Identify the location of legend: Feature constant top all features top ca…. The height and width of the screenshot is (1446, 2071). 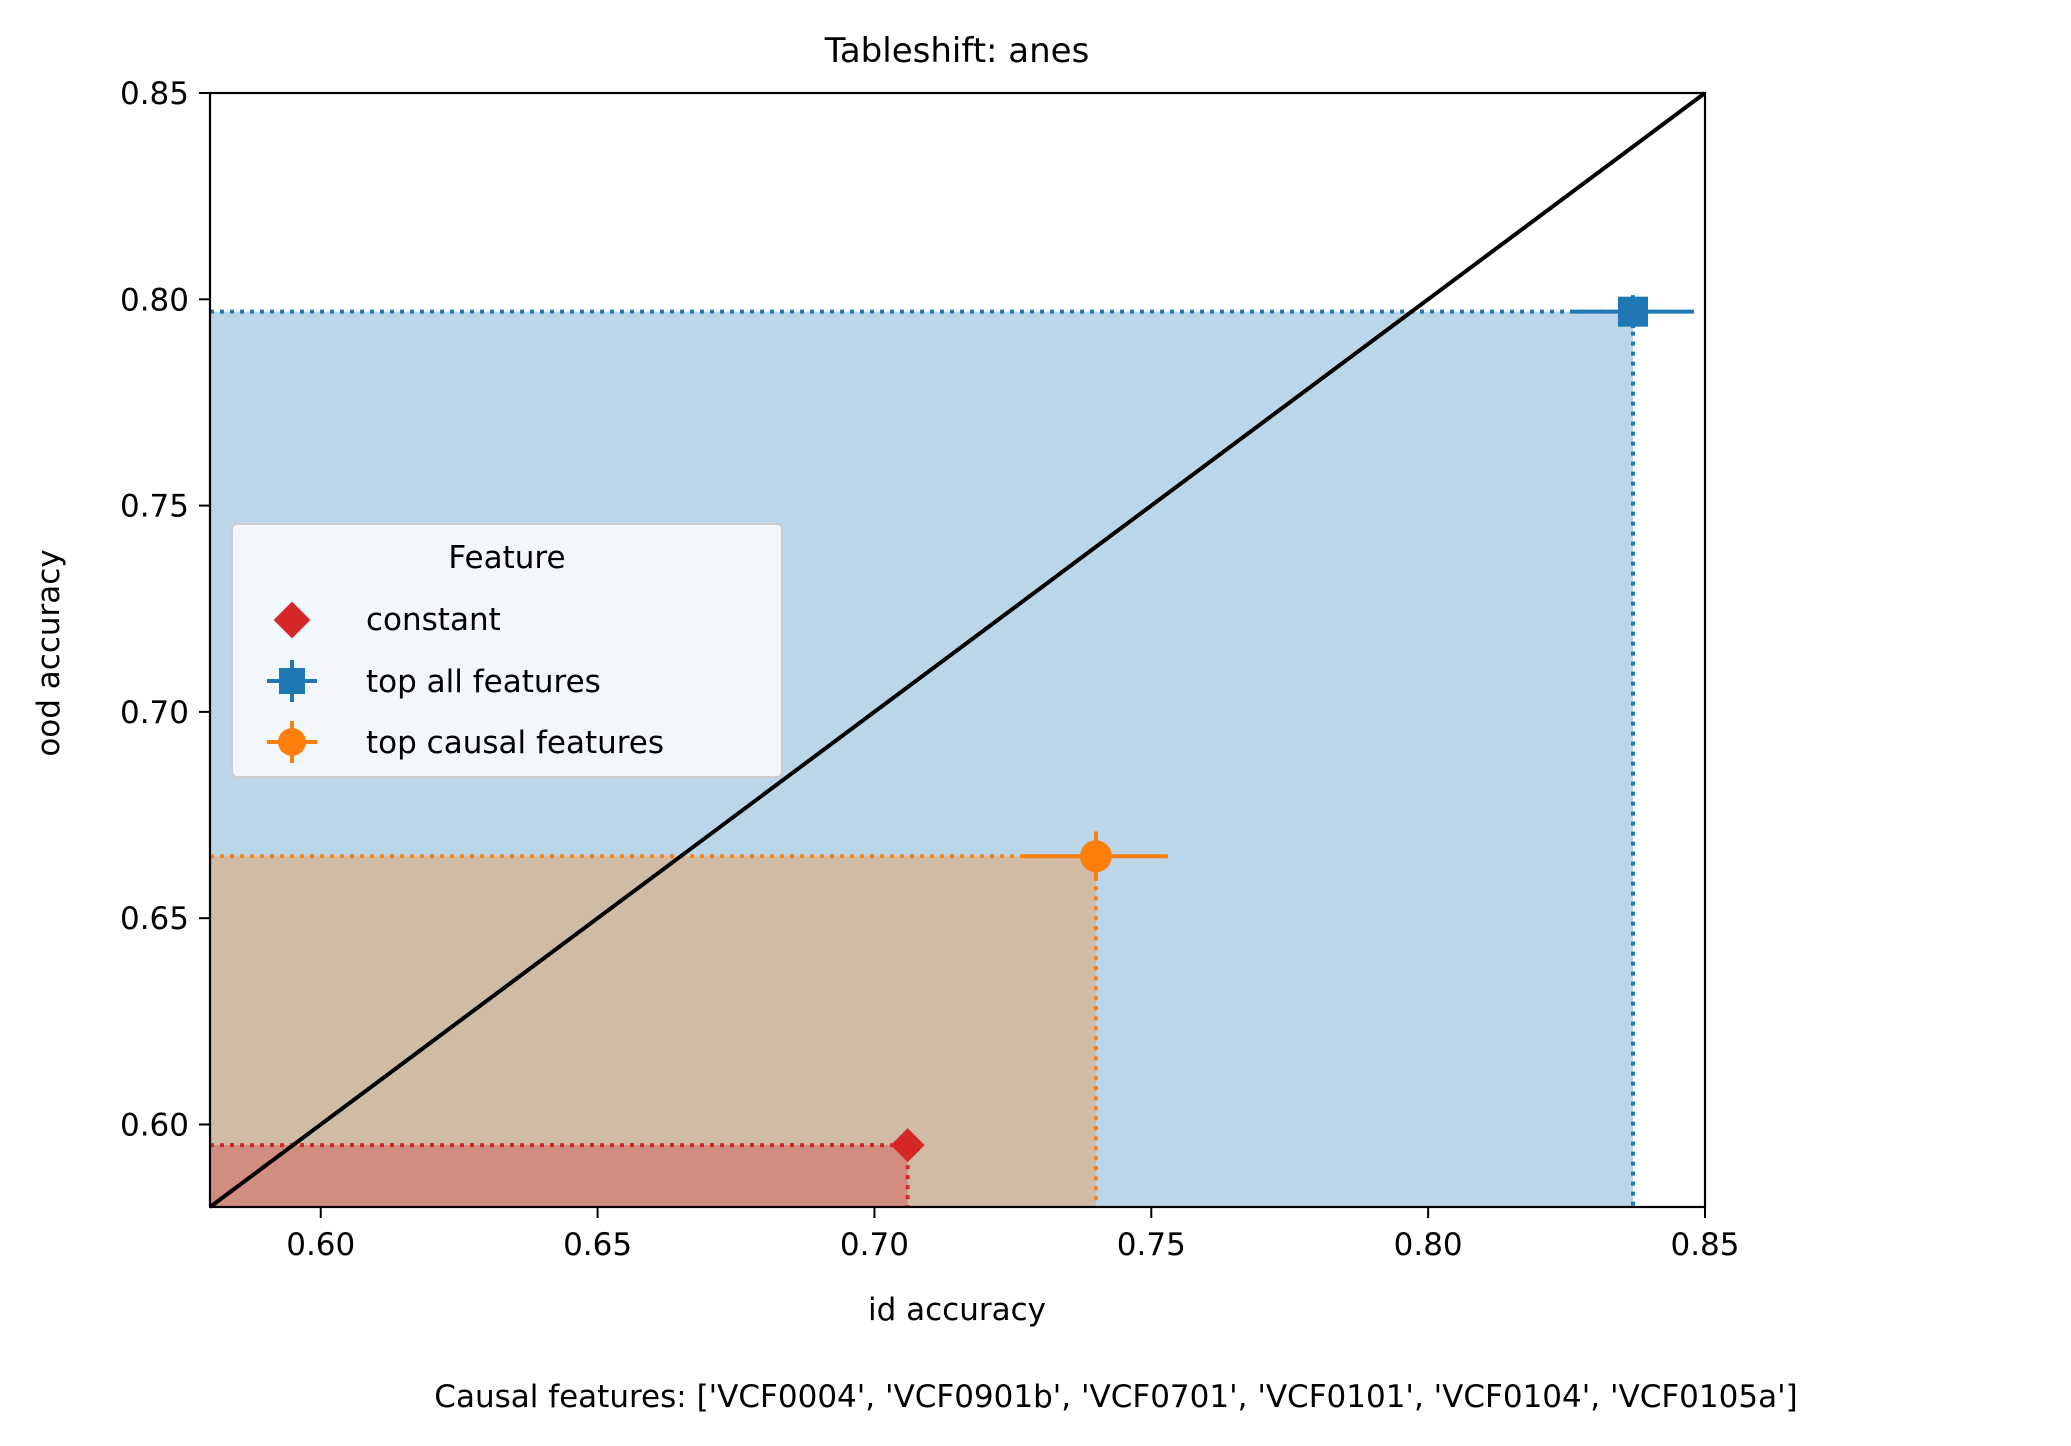
(507, 650).